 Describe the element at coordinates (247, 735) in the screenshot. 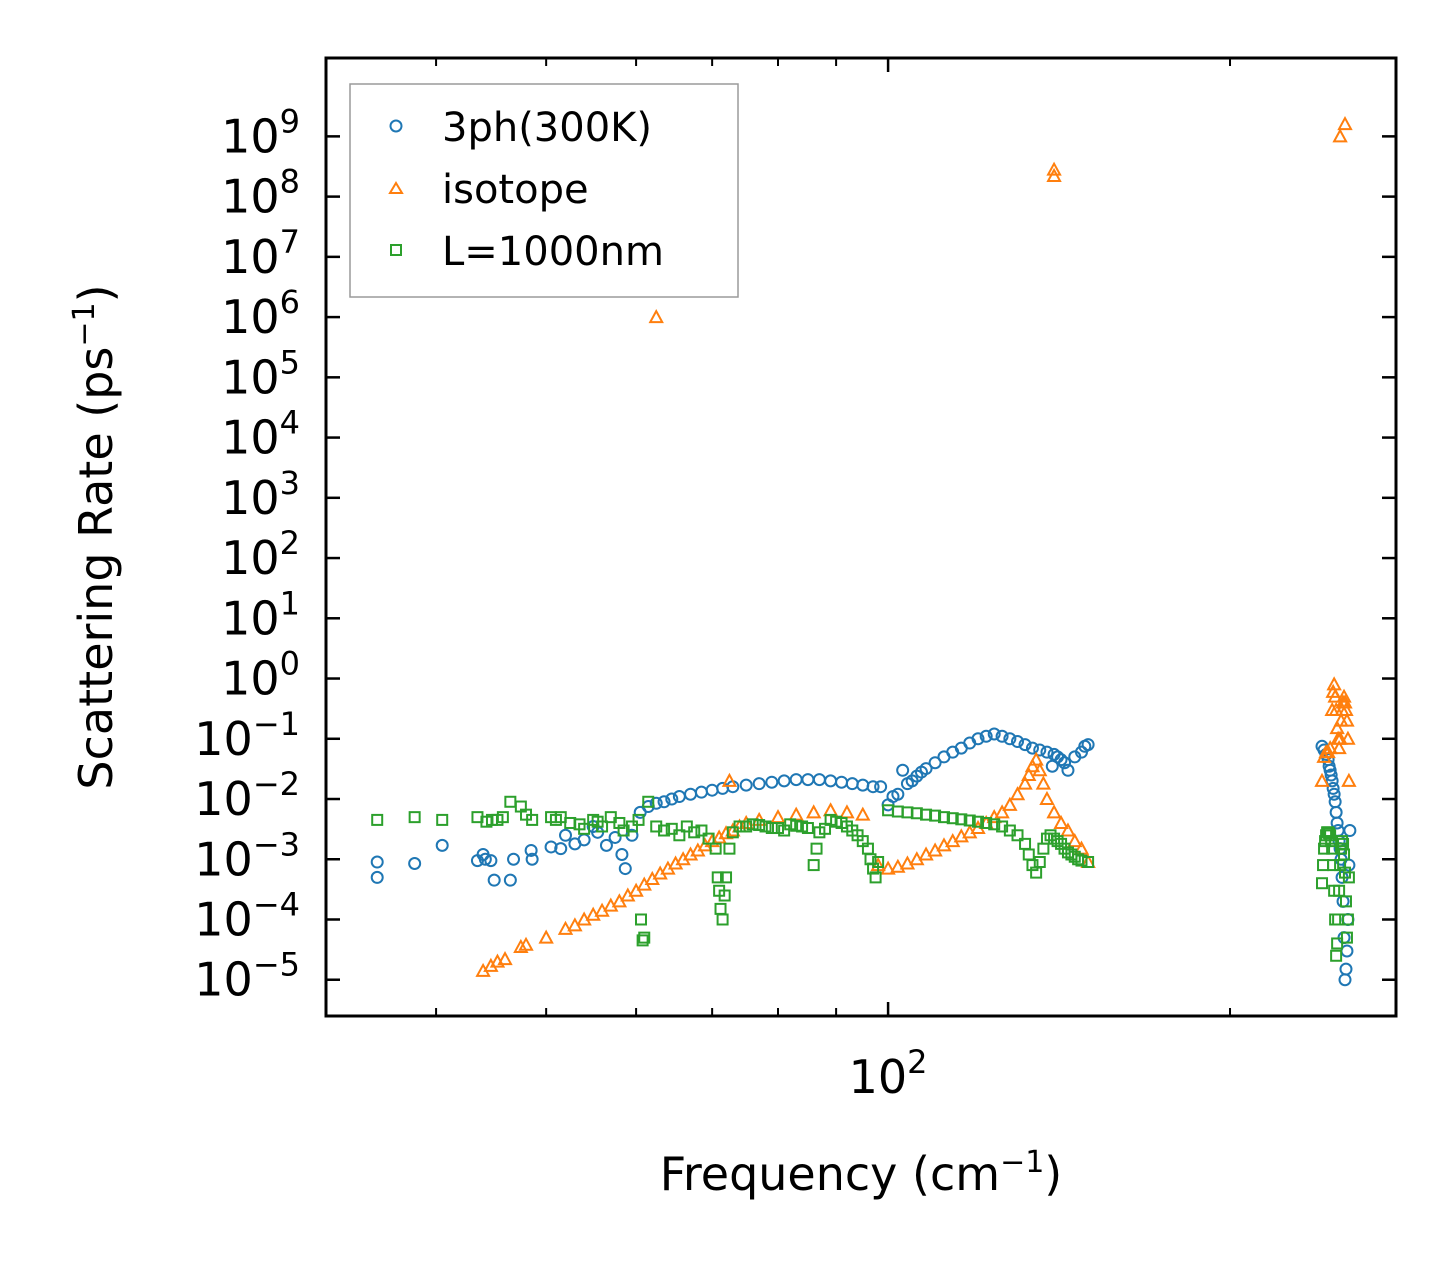

I see `y-tick-label: 10⁻¹` at that location.